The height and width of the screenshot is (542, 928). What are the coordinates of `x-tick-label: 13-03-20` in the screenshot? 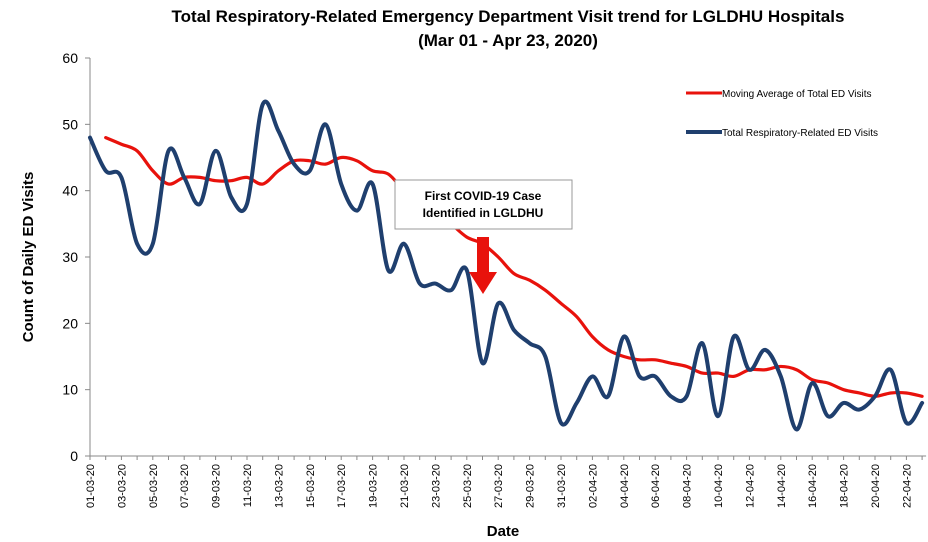 It's located at (279, 486).